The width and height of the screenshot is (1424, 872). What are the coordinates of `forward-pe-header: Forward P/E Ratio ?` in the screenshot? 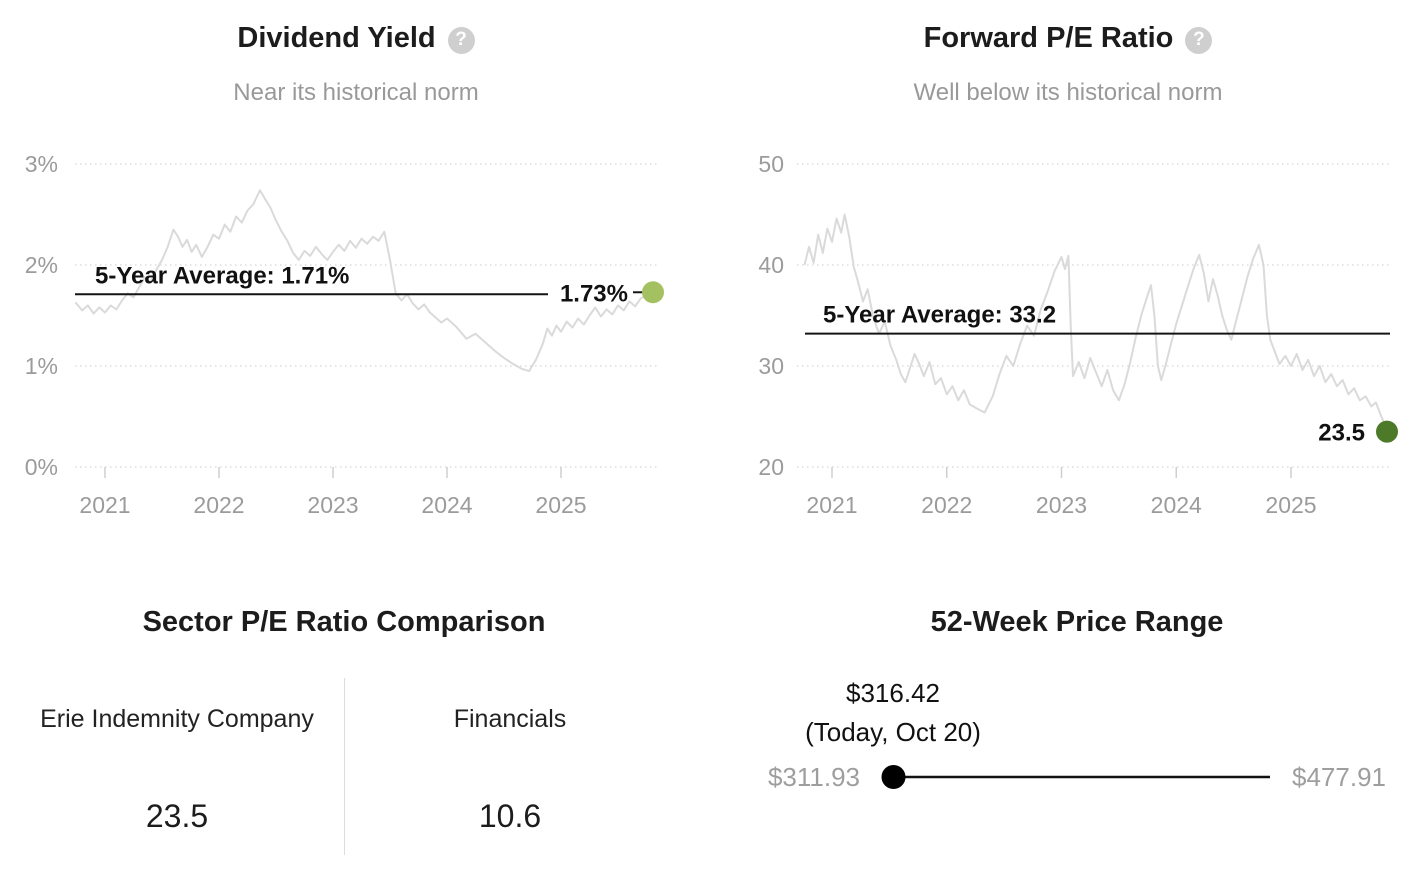 It's located at (1068, 38).